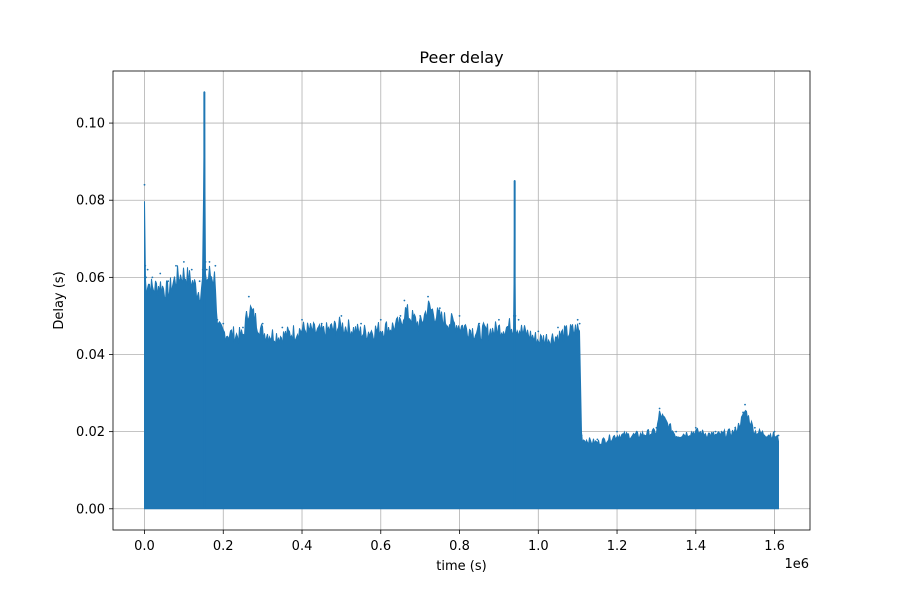 The width and height of the screenshot is (900, 595). Describe the element at coordinates (459, 546) in the screenshot. I see `x-tick-label: 0.8` at that location.